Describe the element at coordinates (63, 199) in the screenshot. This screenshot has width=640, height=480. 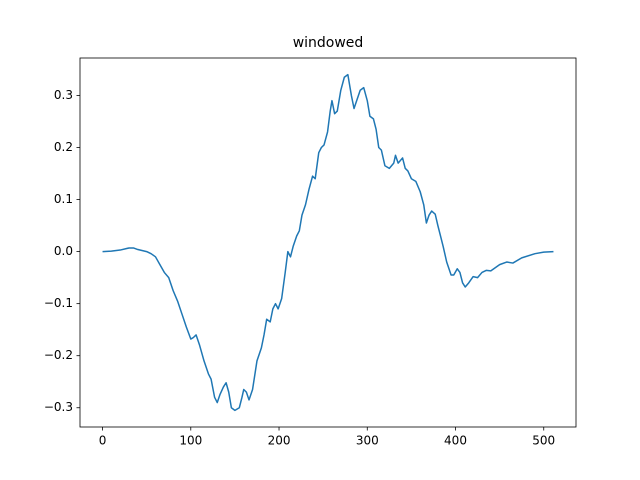
I see `y-tick-label: 0.1` at that location.